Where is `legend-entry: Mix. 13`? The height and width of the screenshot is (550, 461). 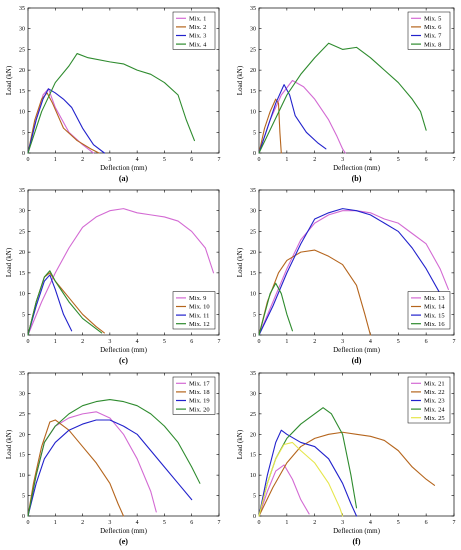
legend-entry: Mix. 13 is located at coordinates (434, 298).